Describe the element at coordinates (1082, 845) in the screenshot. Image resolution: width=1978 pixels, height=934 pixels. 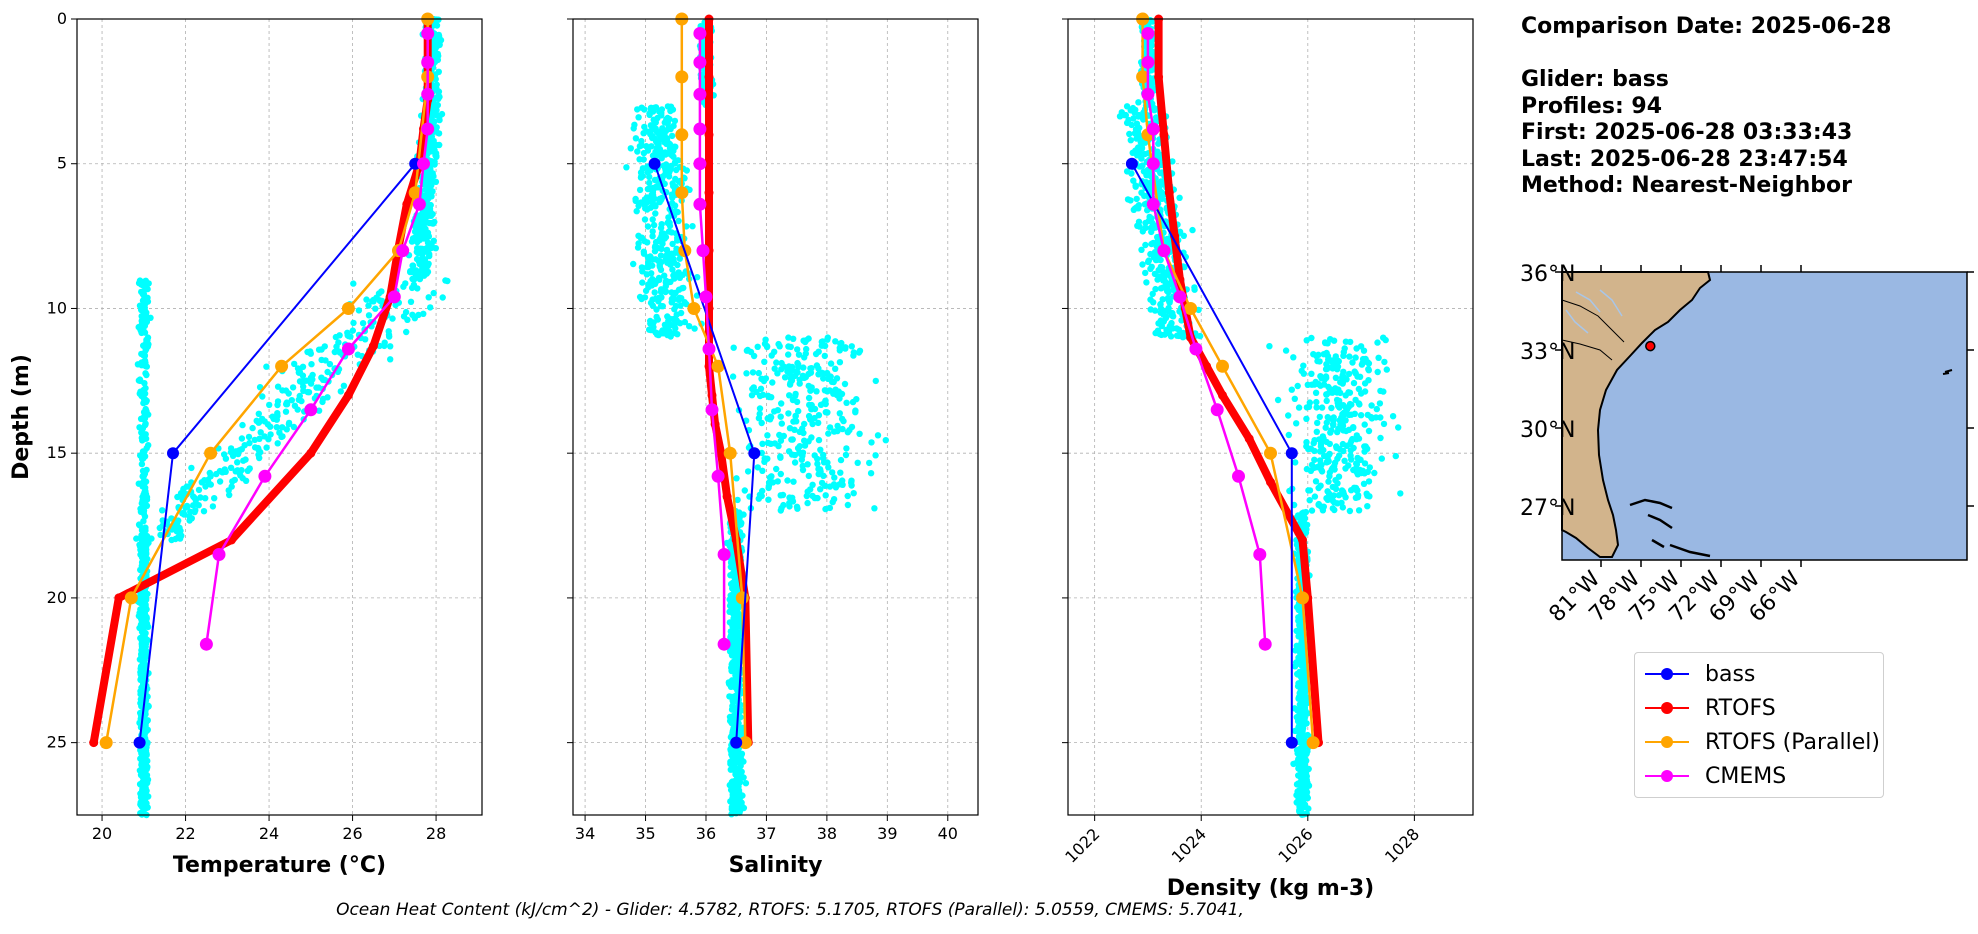
I see `x-tick-label: 1022` at that location.